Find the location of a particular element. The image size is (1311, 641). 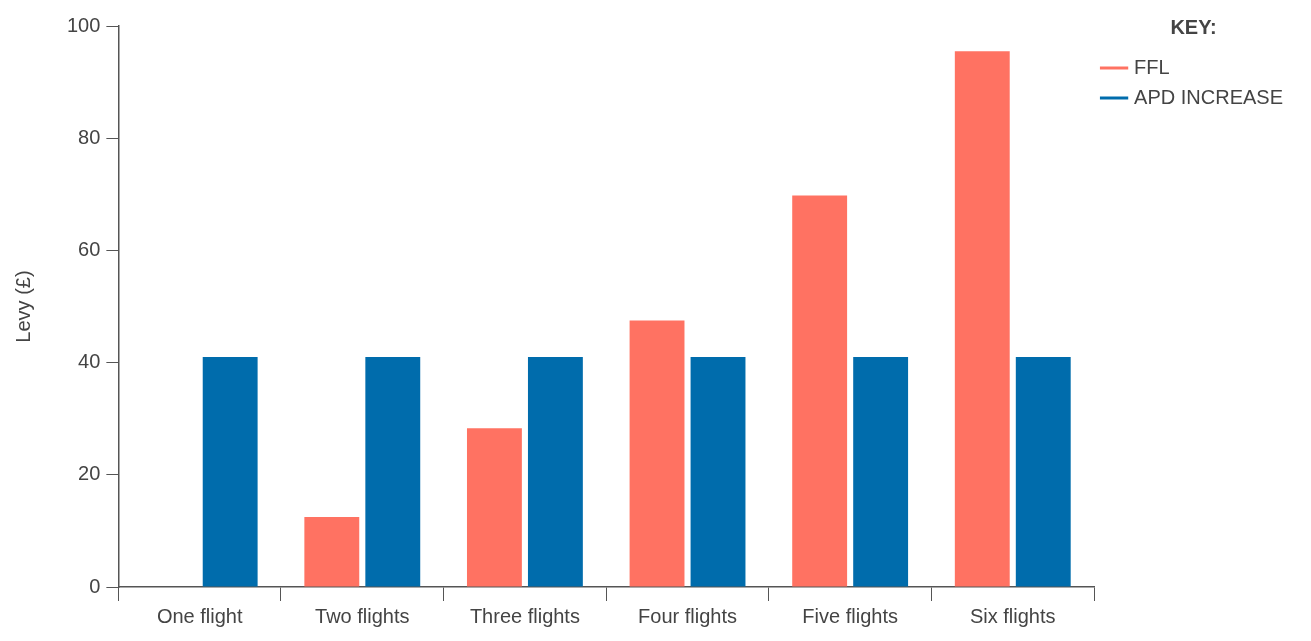

y-tick-label: 60 is located at coordinates (89, 248).